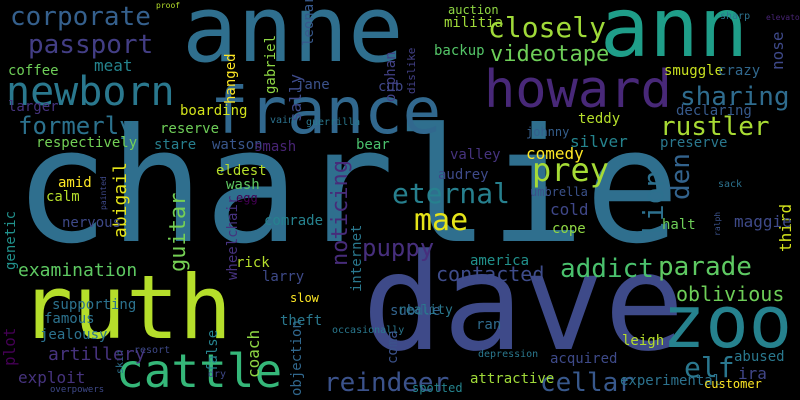 The height and width of the screenshot is (400, 800). Describe the element at coordinates (735, 97) in the screenshot. I see `word-sharing: sharing` at that location.